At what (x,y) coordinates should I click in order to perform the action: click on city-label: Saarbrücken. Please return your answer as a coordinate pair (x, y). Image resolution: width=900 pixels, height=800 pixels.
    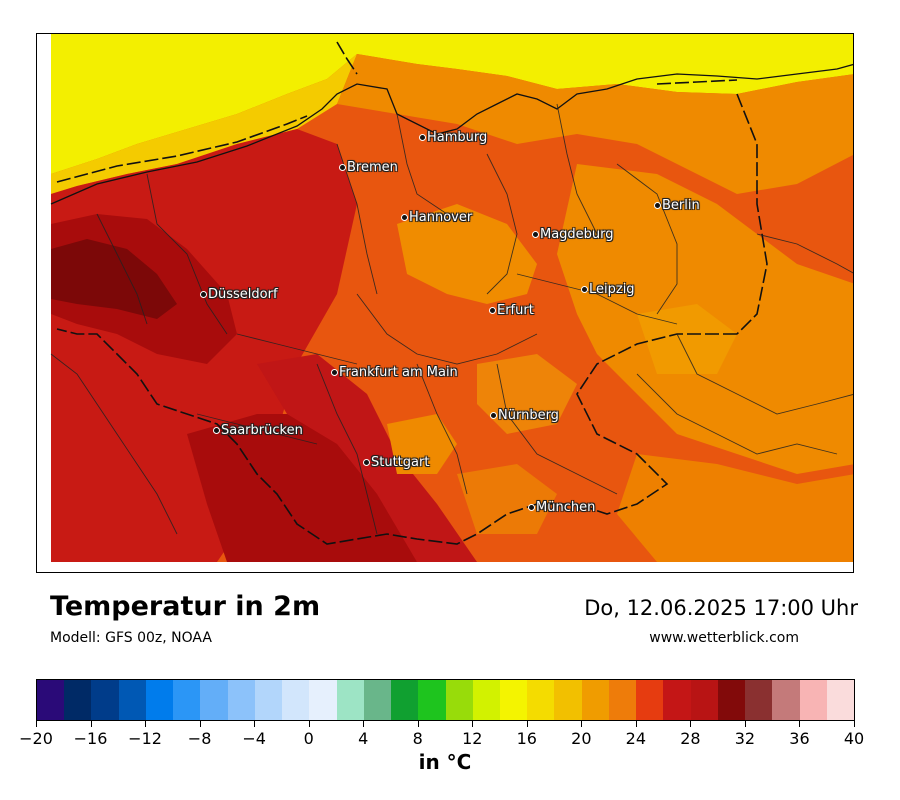
    Looking at the image, I should click on (262, 430).